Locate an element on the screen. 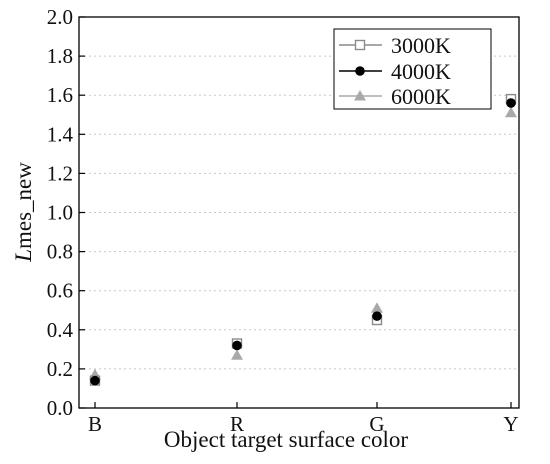 This screenshot has width=550, height=464. y-tick-label: 1.6 is located at coordinates (60, 95).